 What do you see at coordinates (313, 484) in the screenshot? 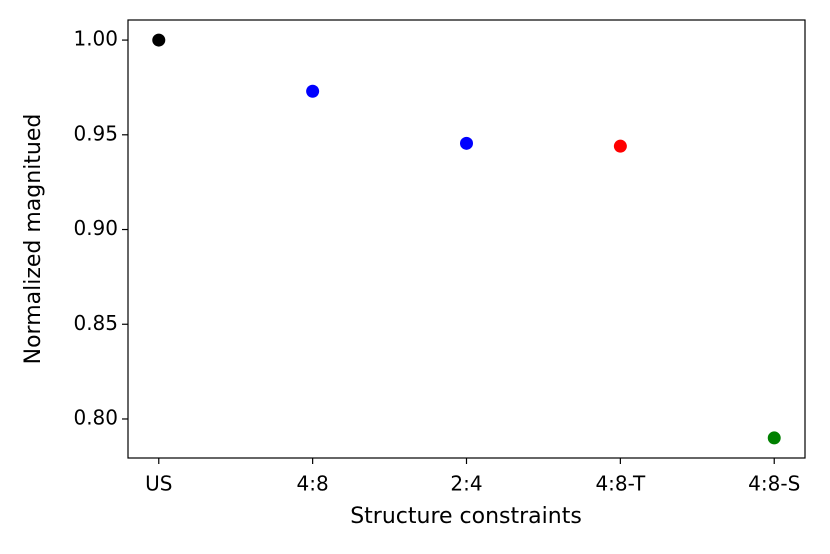
I see `x-tick-label: 4:8` at bounding box center [313, 484].